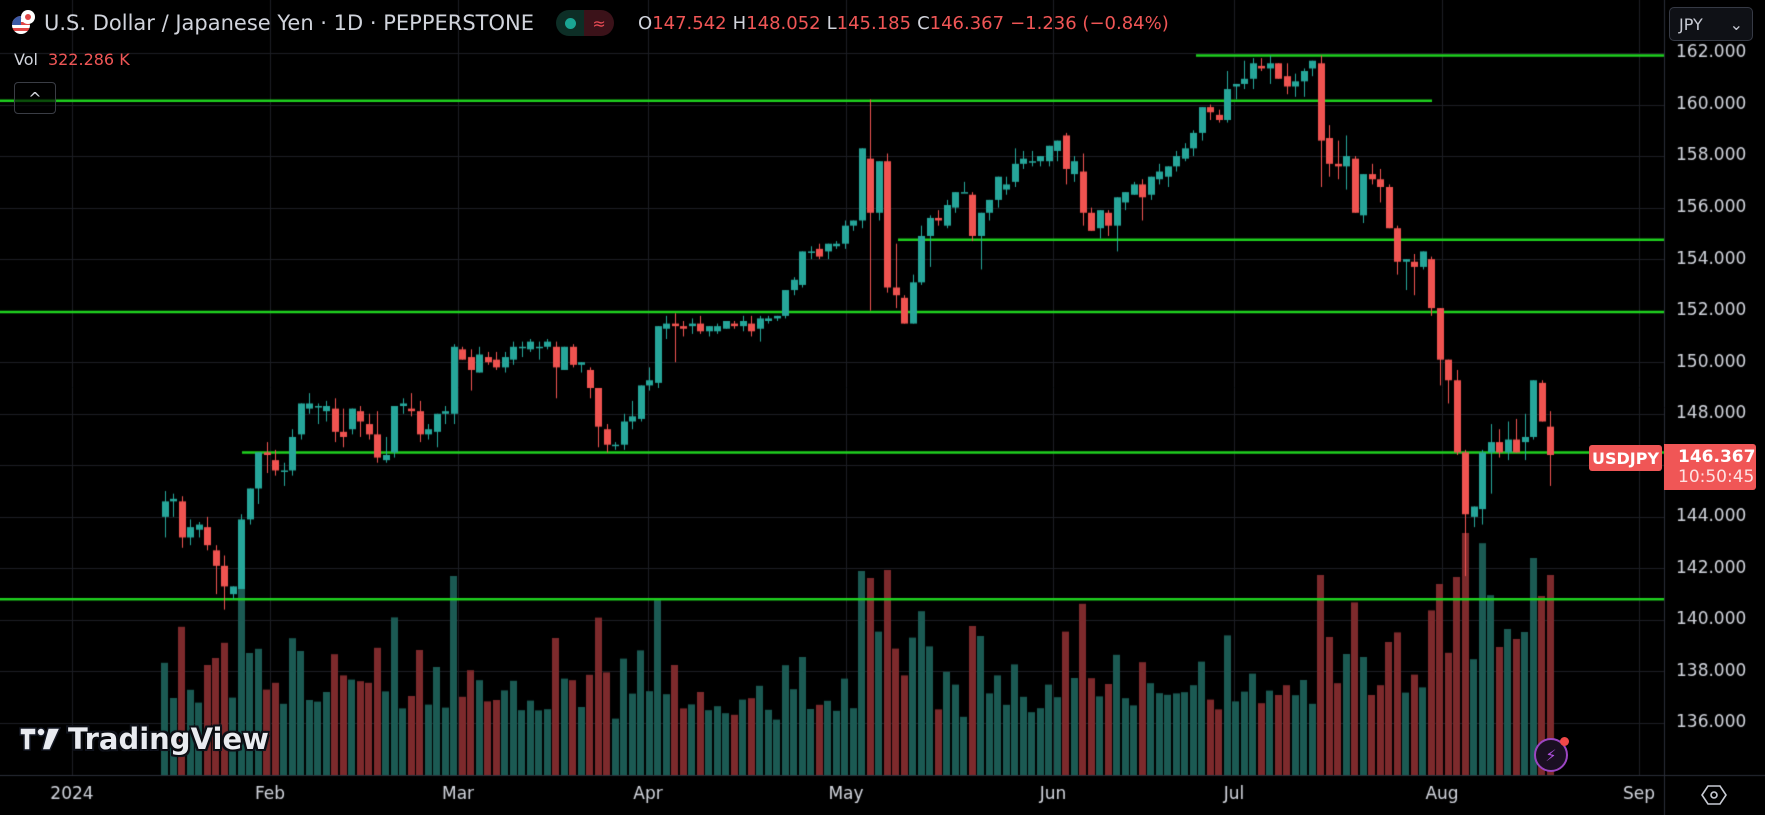 Image resolution: width=1765 pixels, height=815 pixels. Describe the element at coordinates (40, 739) in the screenshot. I see `tradingview-logo-icon` at that location.